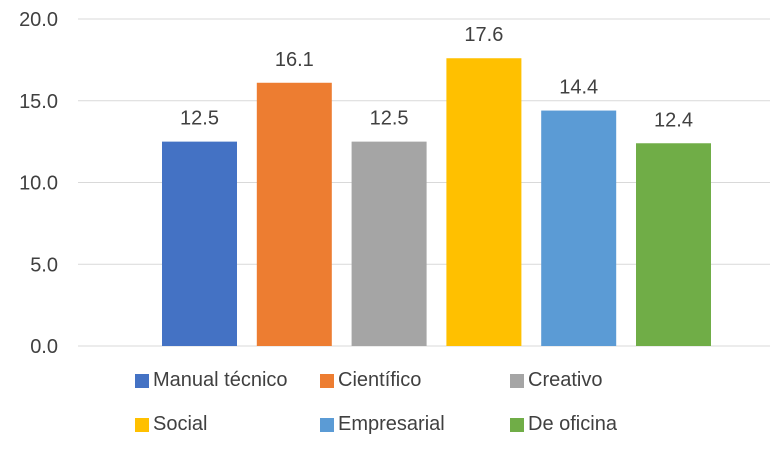 This screenshot has height=458, width=781. I want to click on y-tick-label: 20.0, so click(38, 20).